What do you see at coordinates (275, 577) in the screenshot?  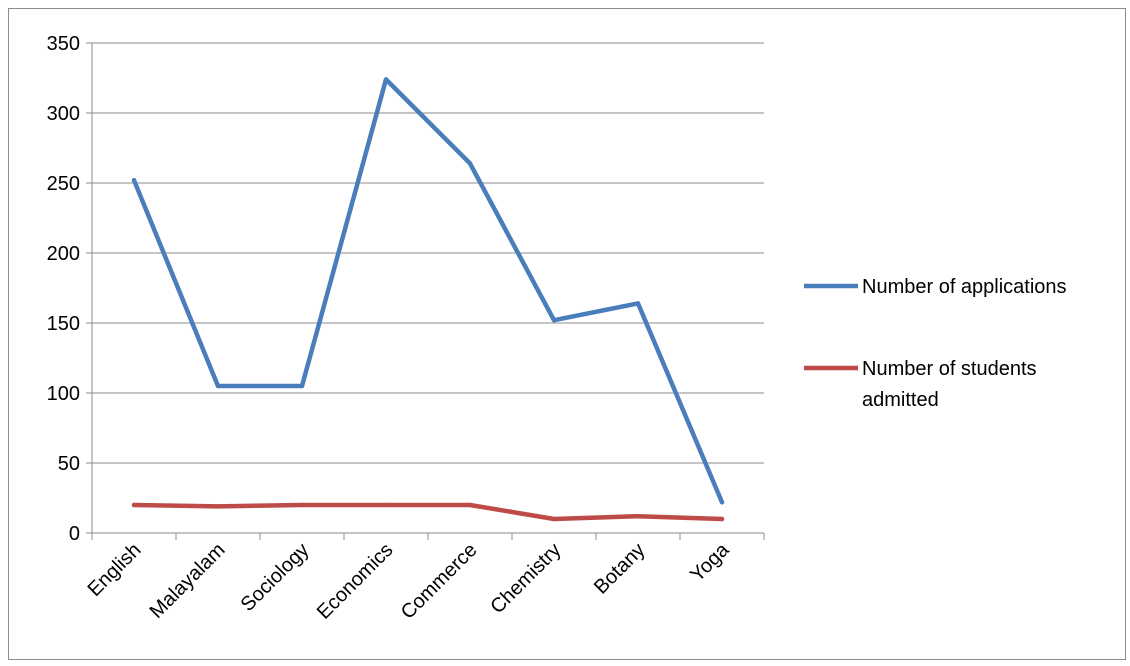 I see `x-tick-label: Sociology` at bounding box center [275, 577].